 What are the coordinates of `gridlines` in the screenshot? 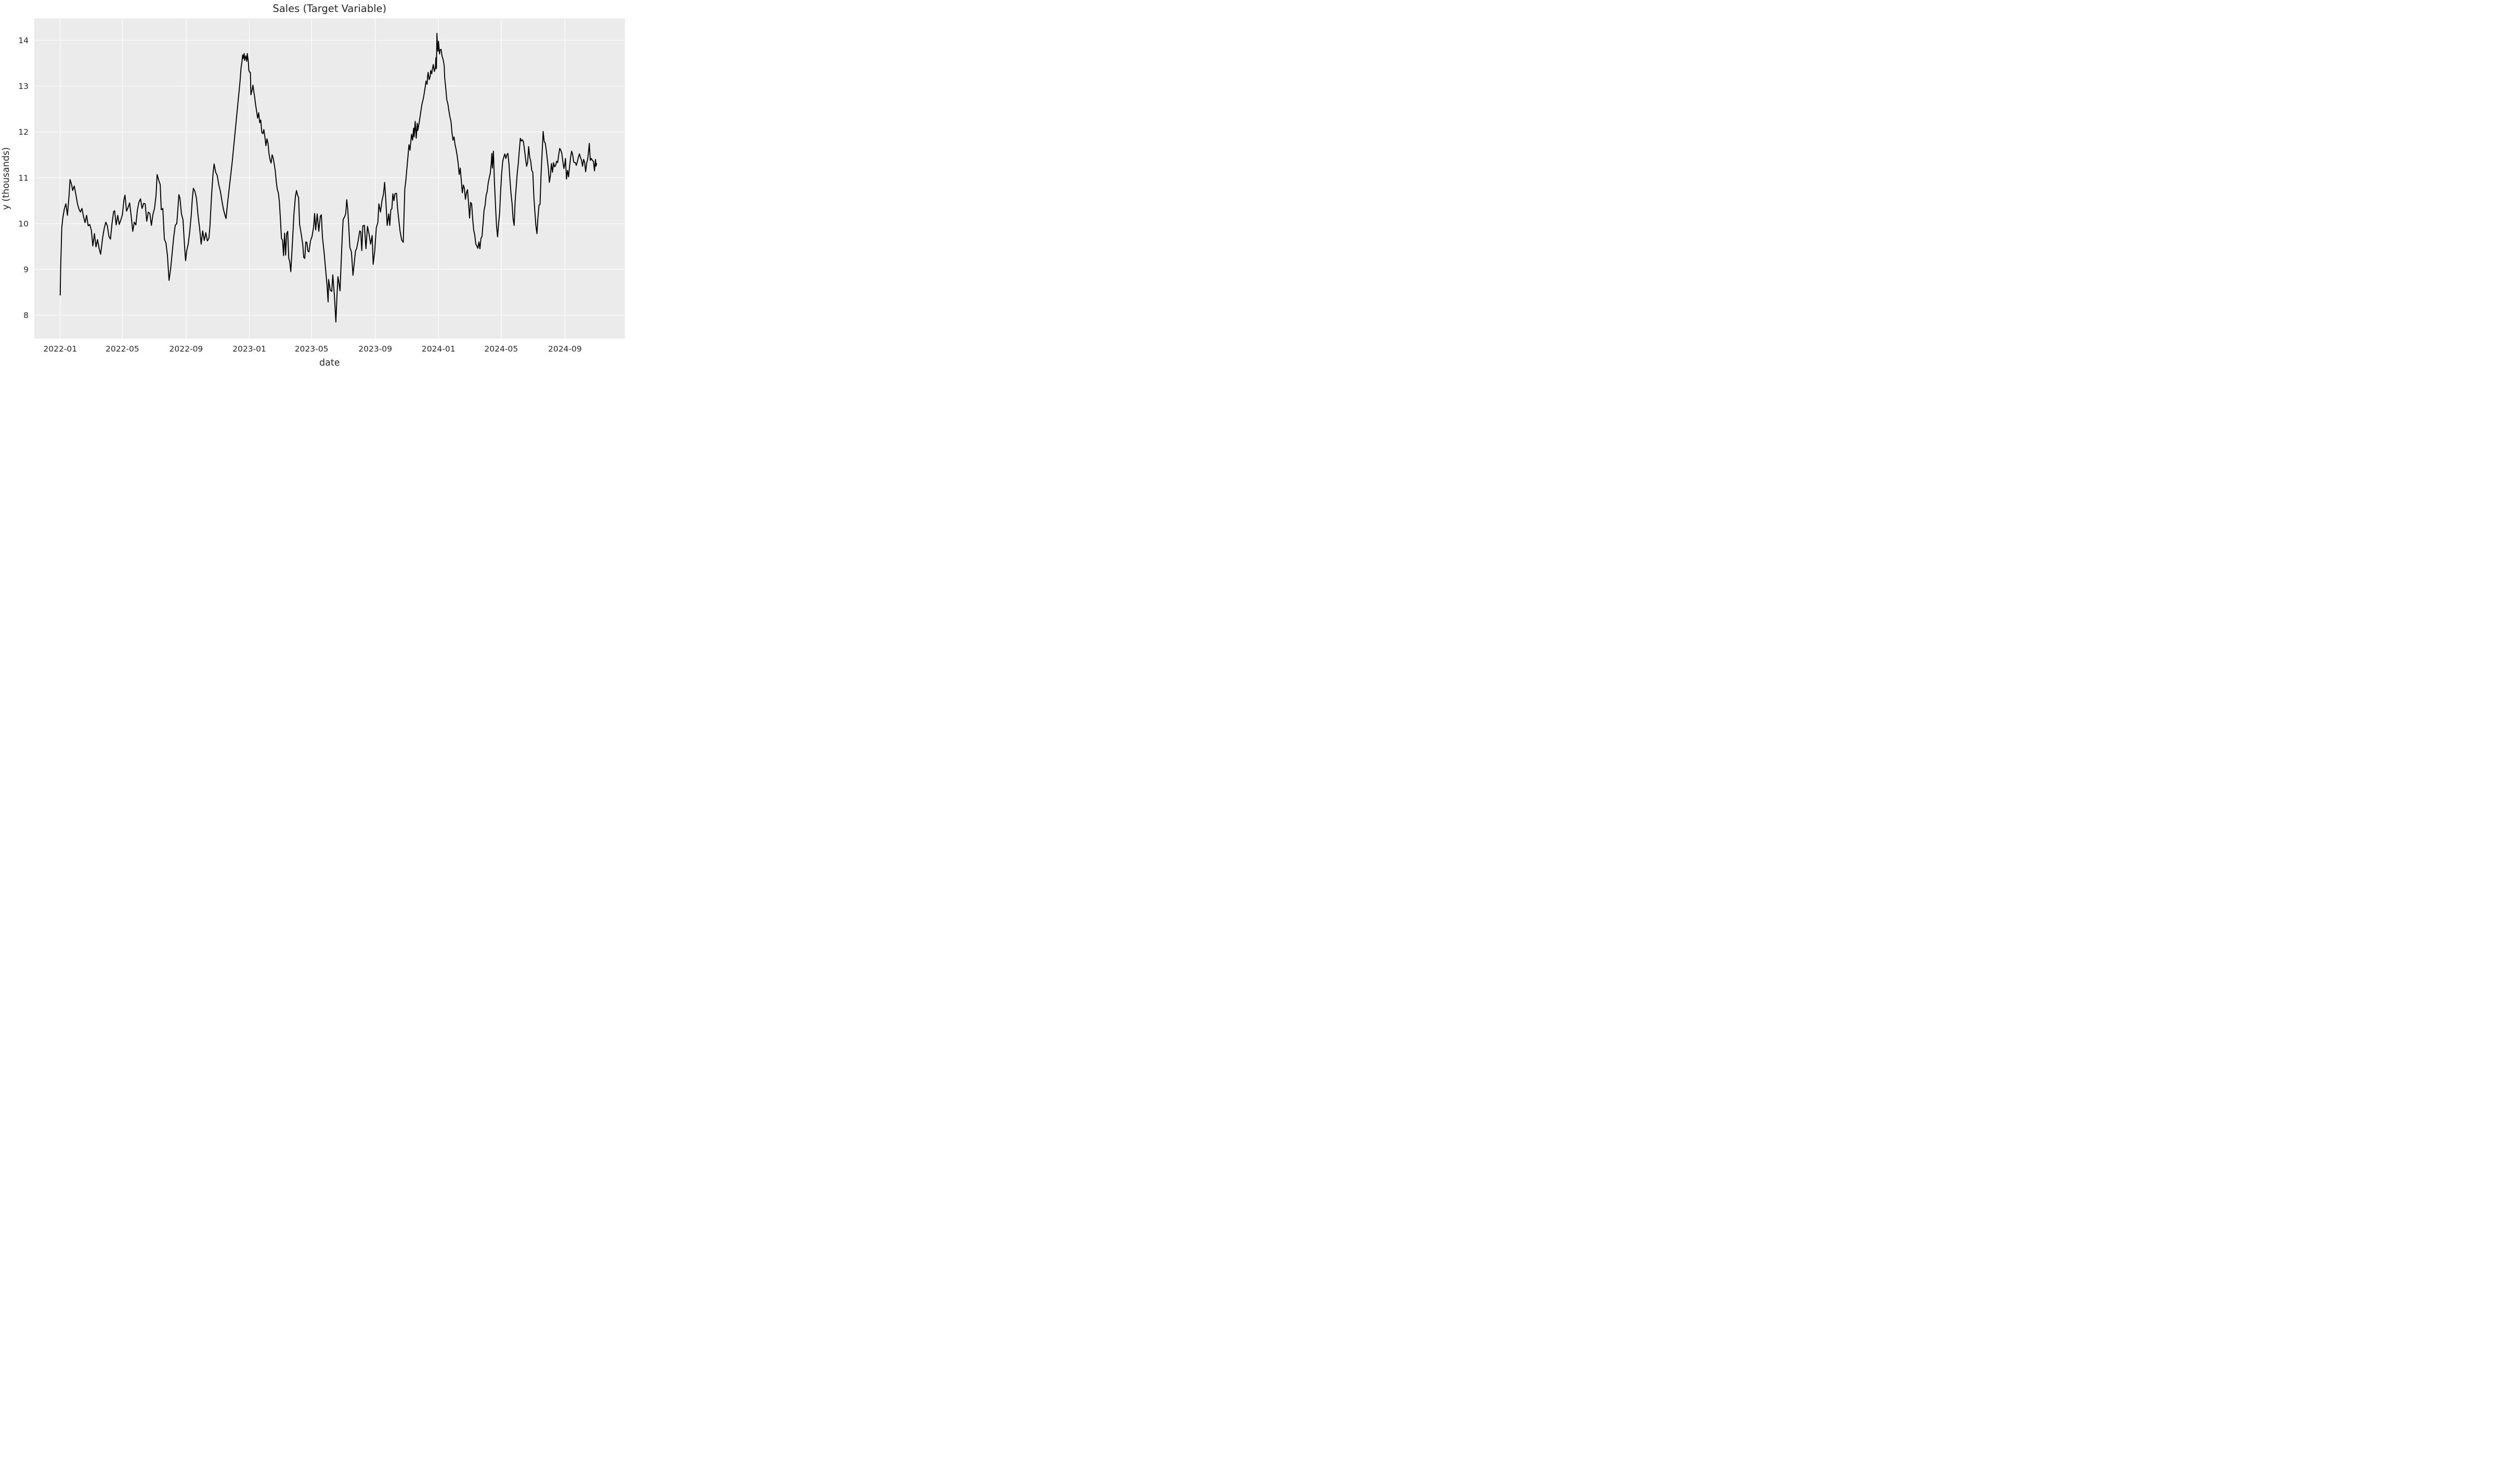 It's located at (329, 178).